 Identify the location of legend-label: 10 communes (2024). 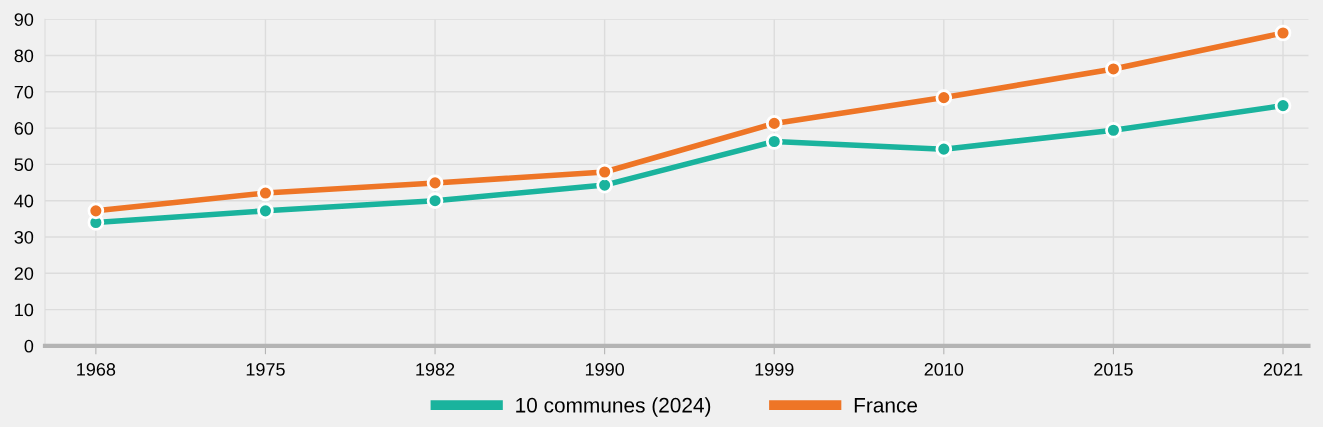
(613, 407).